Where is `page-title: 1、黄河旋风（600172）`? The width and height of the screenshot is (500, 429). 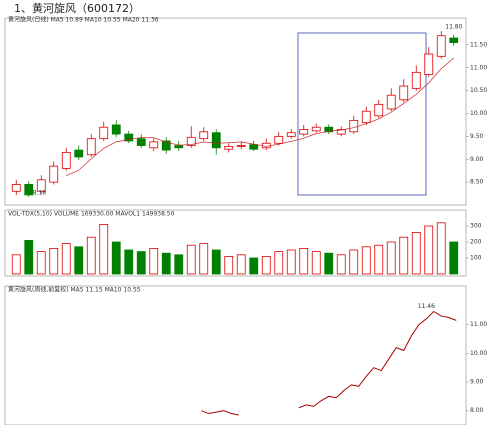 page-title: 1、黄河旋风（600172） is located at coordinates (77, 8).